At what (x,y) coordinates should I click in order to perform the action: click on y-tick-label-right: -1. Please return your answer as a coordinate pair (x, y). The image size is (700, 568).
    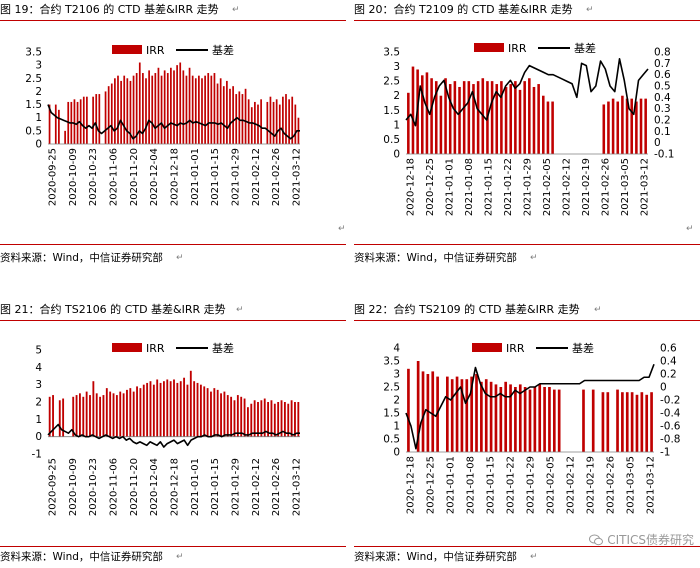
    Looking at the image, I should click on (665, 453).